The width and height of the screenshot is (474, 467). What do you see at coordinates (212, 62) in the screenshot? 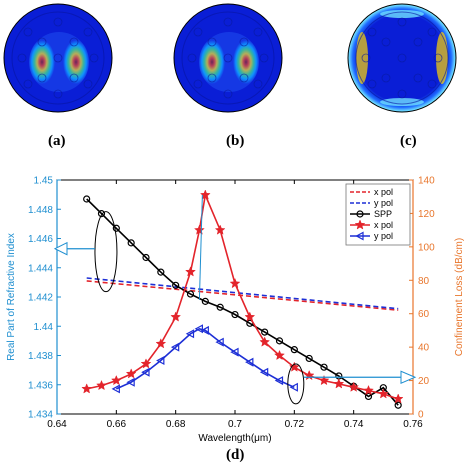
I see `field-lobe-left` at bounding box center [212, 62].